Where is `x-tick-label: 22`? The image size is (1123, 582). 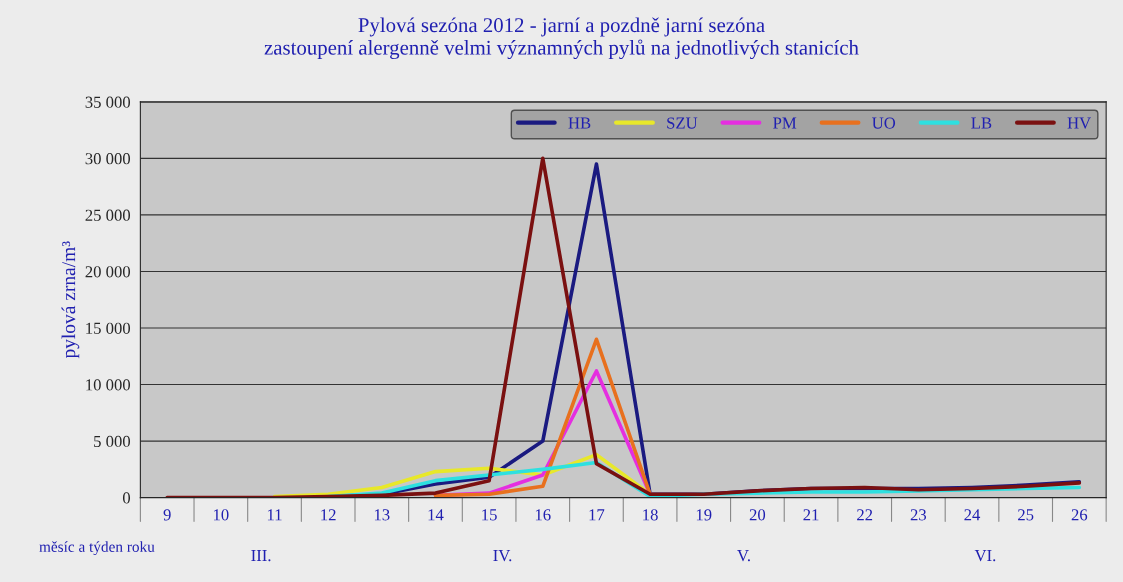 x-tick-label: 22 is located at coordinates (865, 515).